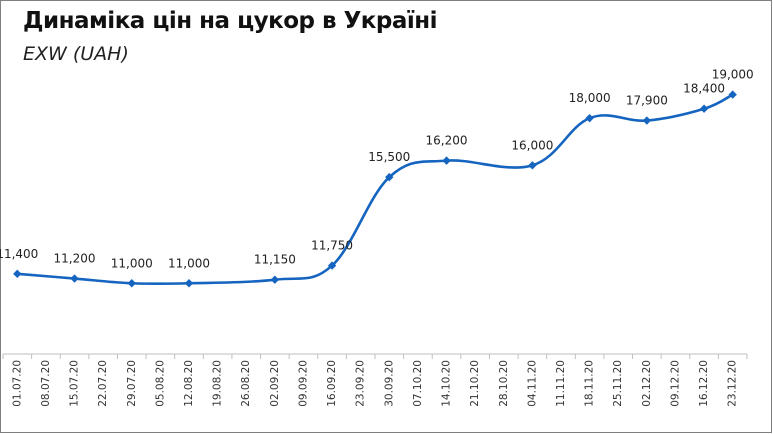  I want to click on data-label: 18,400, so click(704, 89).